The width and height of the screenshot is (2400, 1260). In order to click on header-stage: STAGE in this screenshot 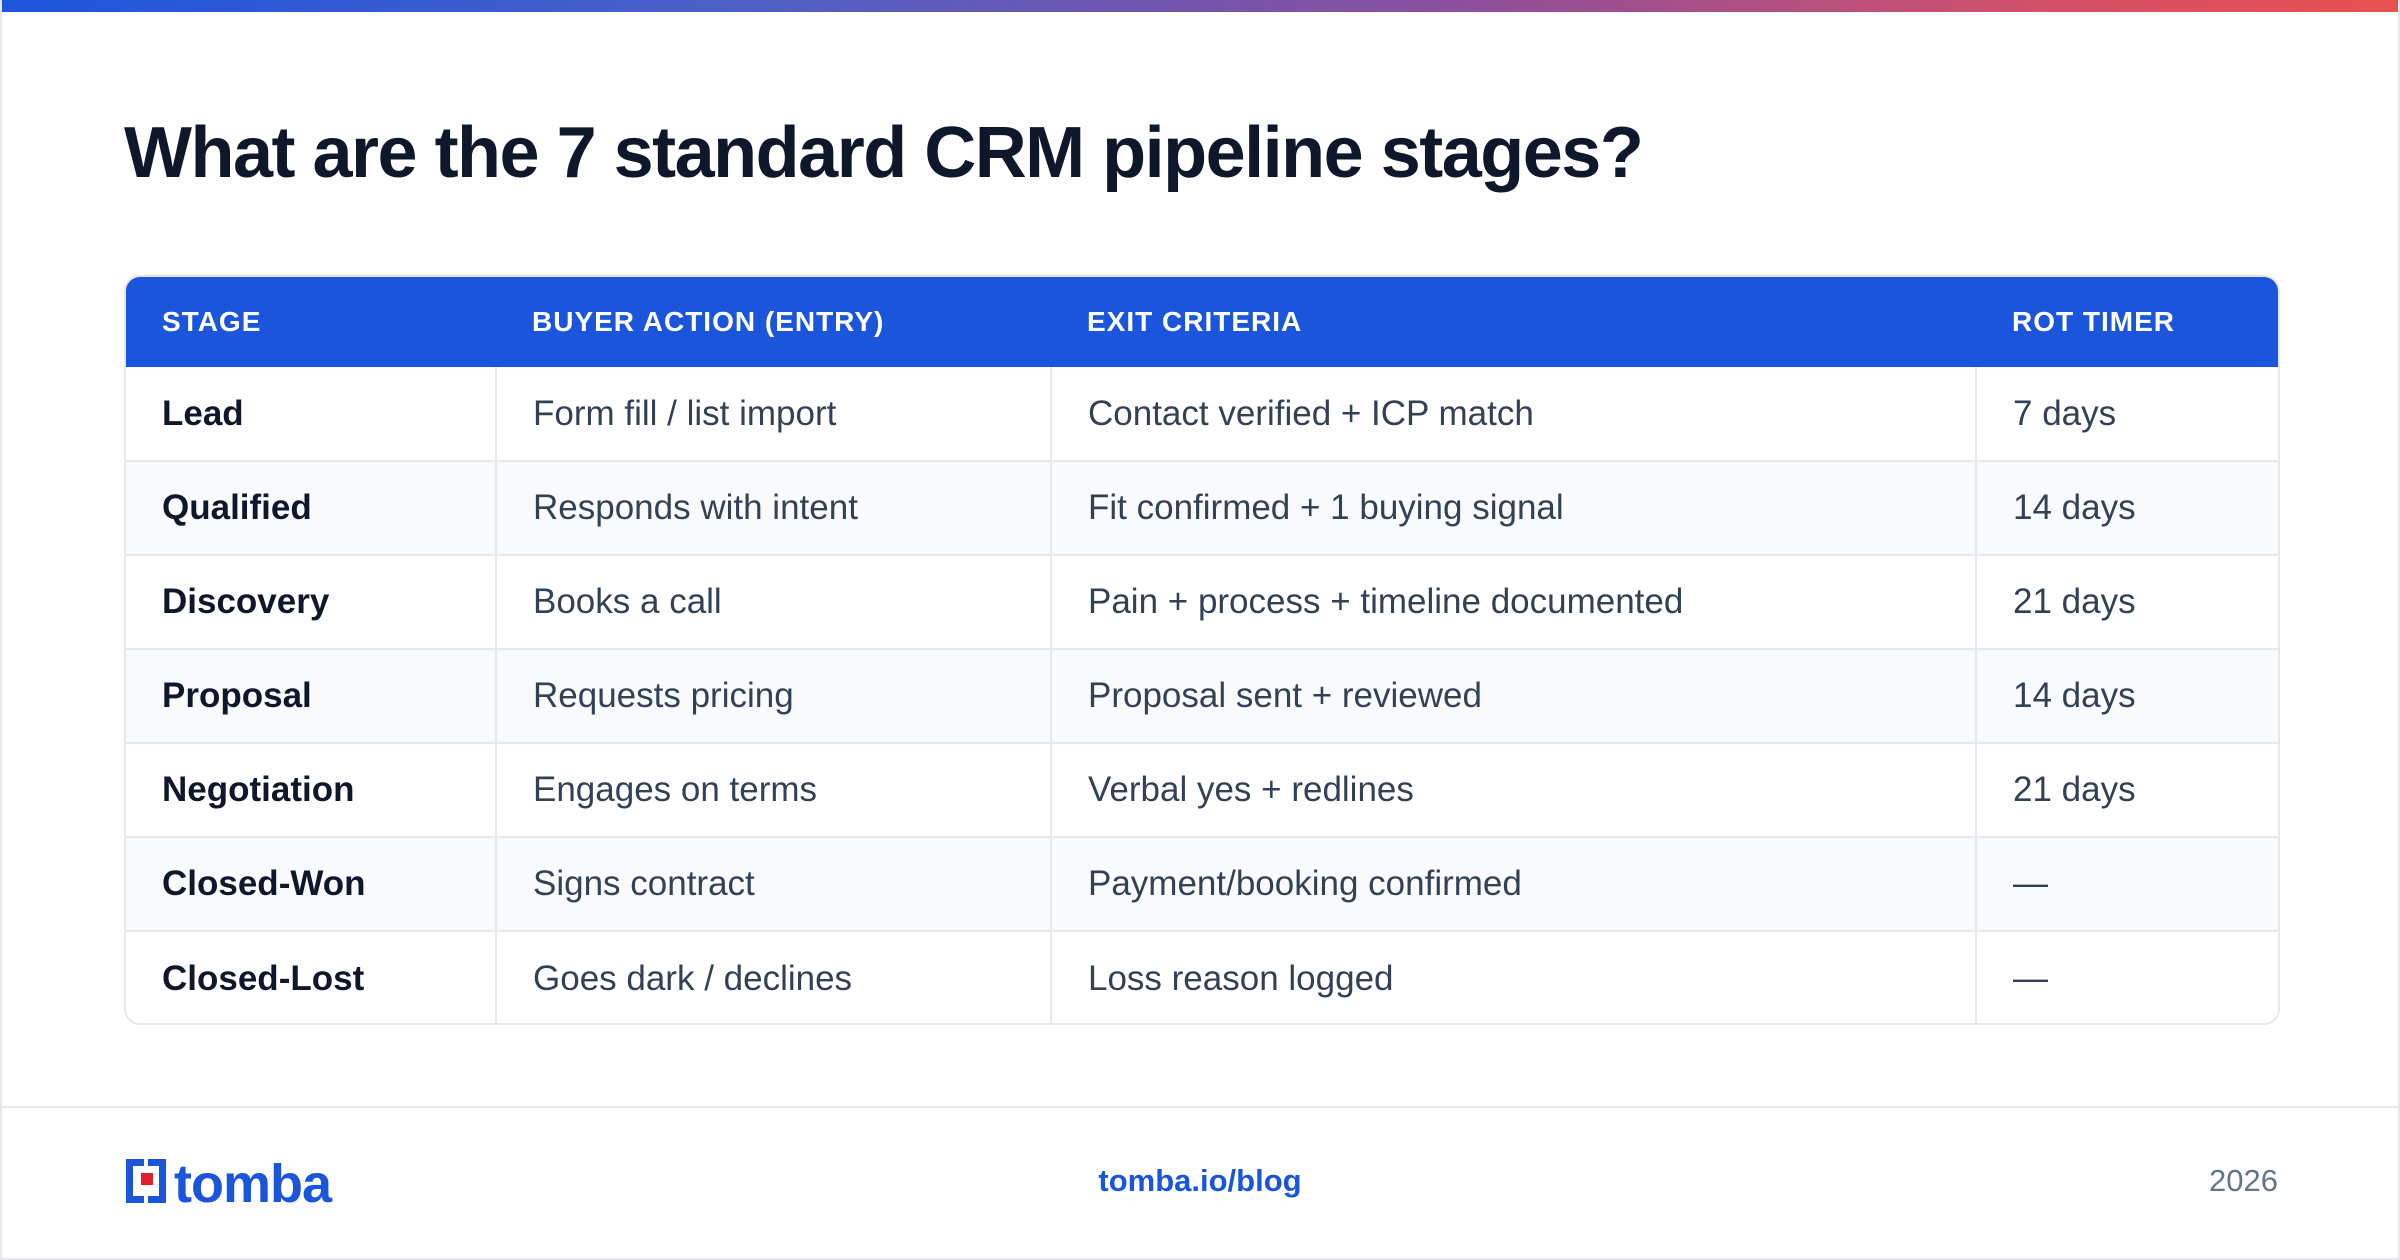, I will do `click(212, 321)`.